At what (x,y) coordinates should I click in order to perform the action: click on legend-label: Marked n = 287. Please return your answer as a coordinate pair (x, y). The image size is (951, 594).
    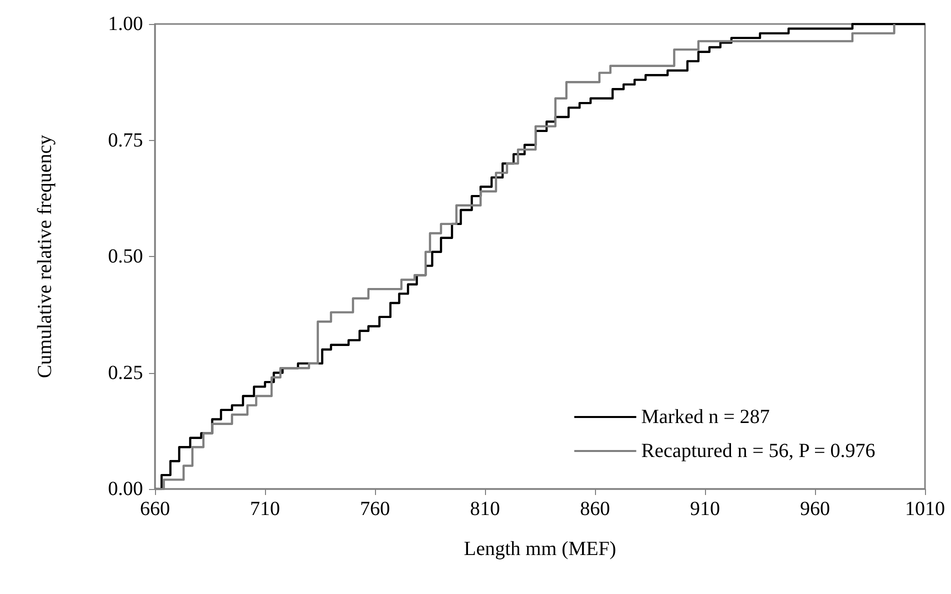
    Looking at the image, I should click on (705, 417).